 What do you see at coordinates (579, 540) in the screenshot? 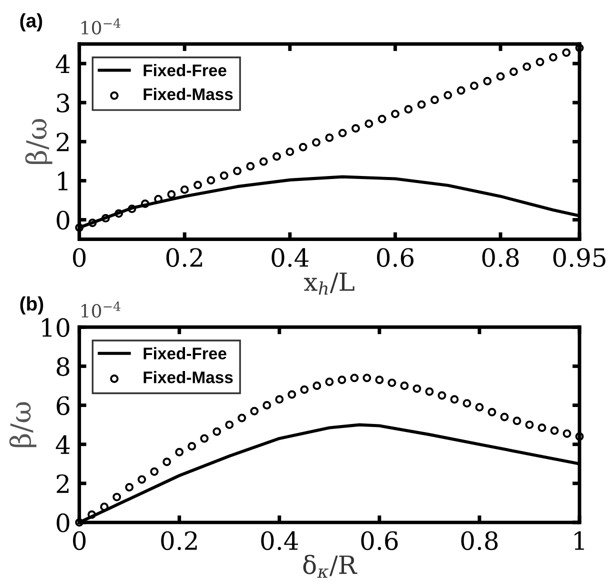
I see `x-tick-label: 1` at bounding box center [579, 540].